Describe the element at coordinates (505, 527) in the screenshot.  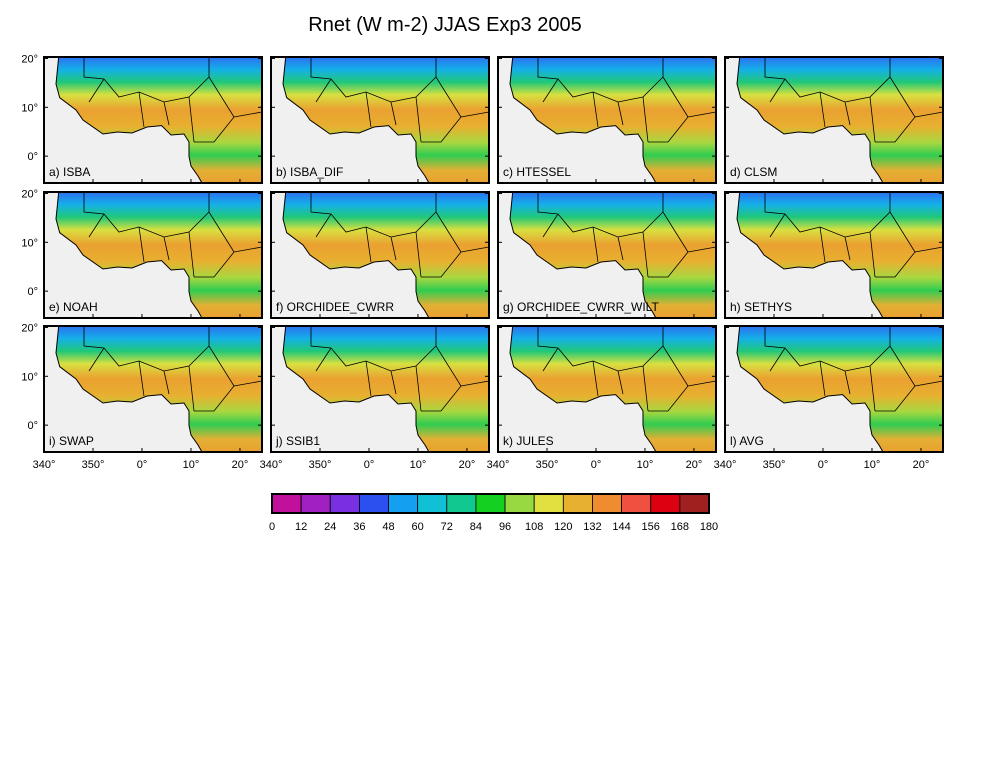
I see `colorbar-tick-label: 96` at that location.